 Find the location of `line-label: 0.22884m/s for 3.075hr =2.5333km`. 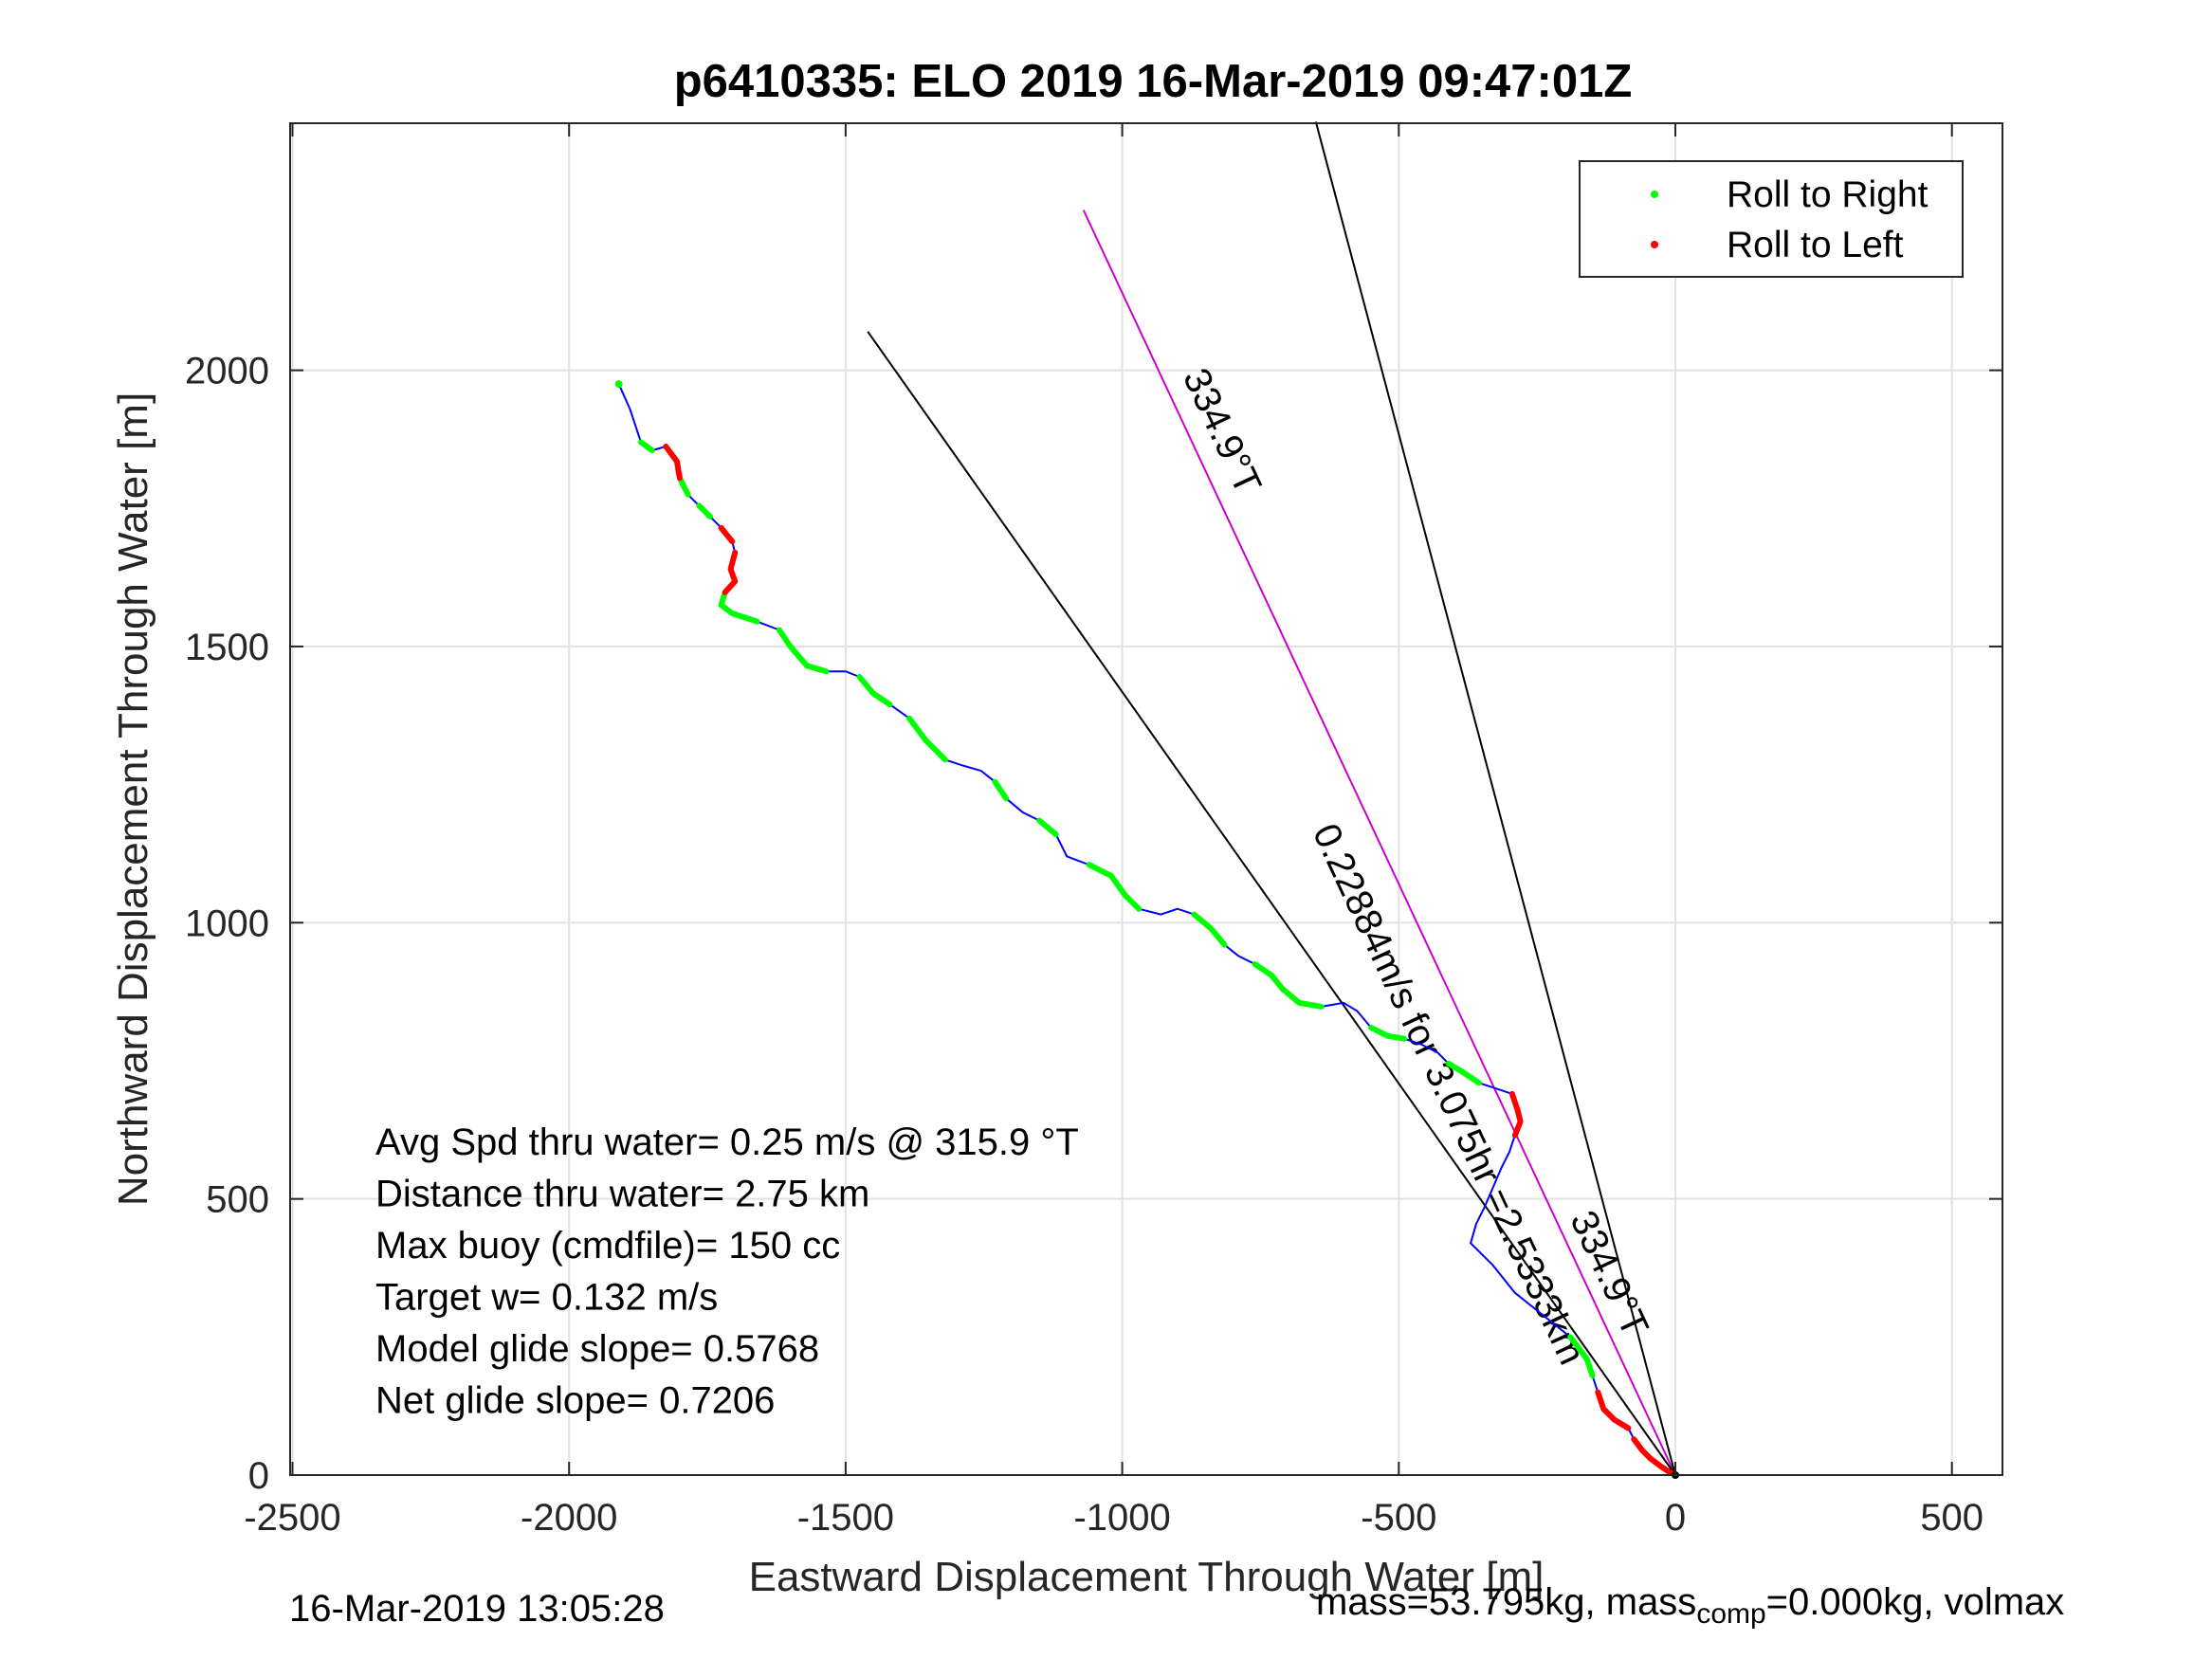

line-label: 0.22884m/s for 3.075hr =2.5333km is located at coordinates (1449, 1094).